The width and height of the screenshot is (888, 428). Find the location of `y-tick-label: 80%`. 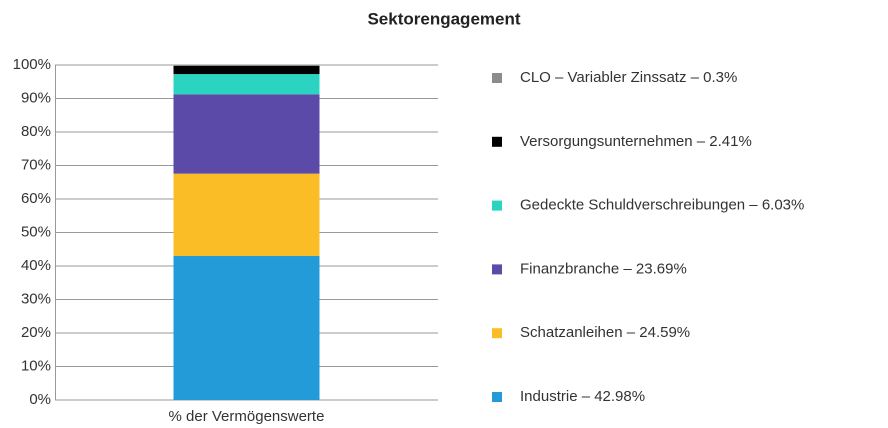

y-tick-label: 80% is located at coordinates (36, 131).